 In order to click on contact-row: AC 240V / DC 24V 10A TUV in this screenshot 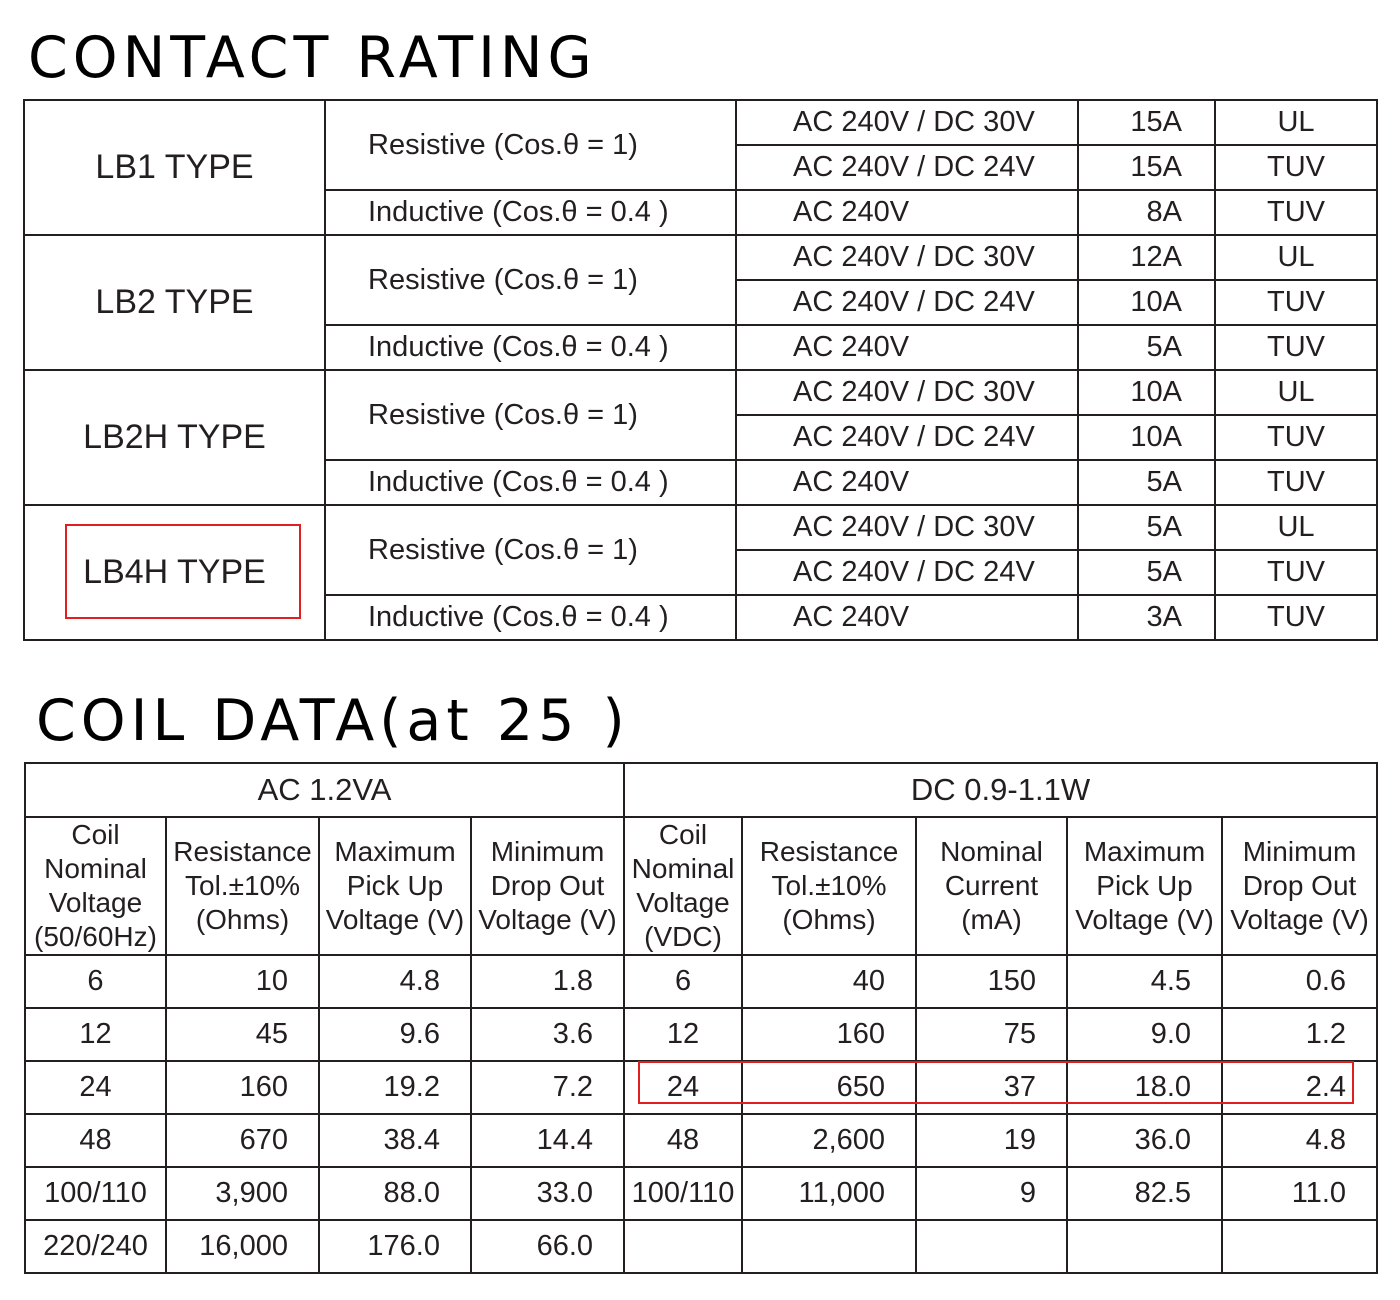, I will do `click(701, 437)`.